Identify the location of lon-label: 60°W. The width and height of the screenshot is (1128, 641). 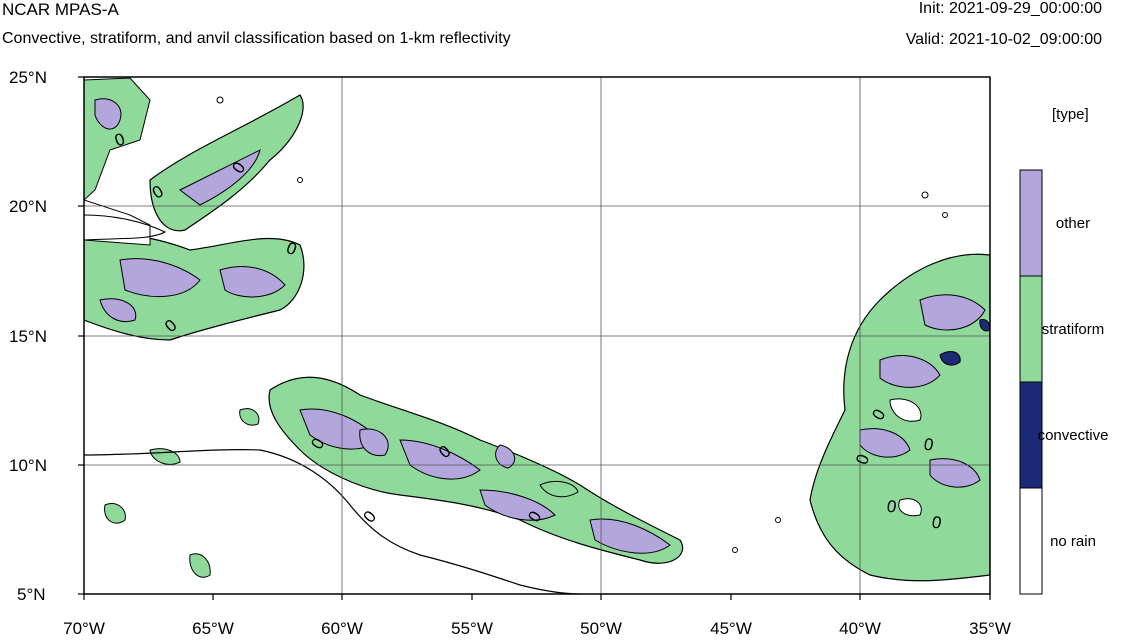
(342, 628).